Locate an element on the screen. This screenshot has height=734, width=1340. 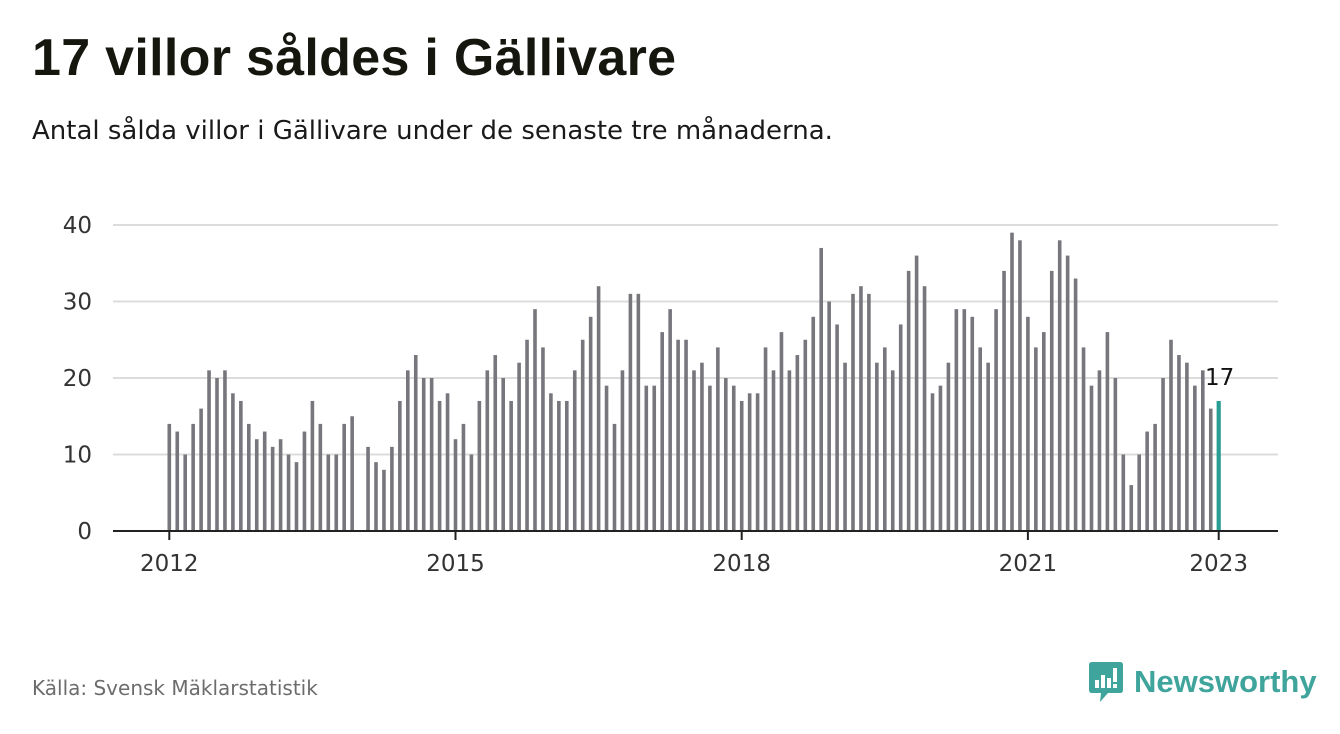
source-note: Källa: Svensk Mäklarstatistik is located at coordinates (175, 688).